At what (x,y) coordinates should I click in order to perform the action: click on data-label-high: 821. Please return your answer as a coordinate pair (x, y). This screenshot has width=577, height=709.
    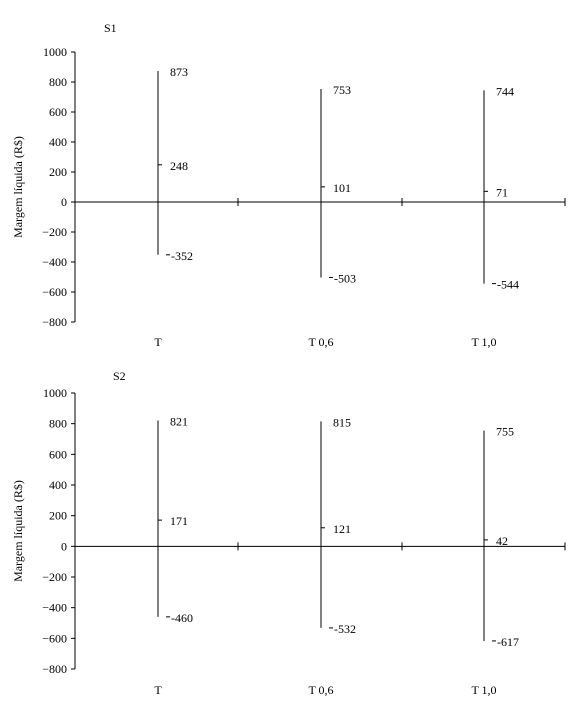
    Looking at the image, I should click on (179, 421).